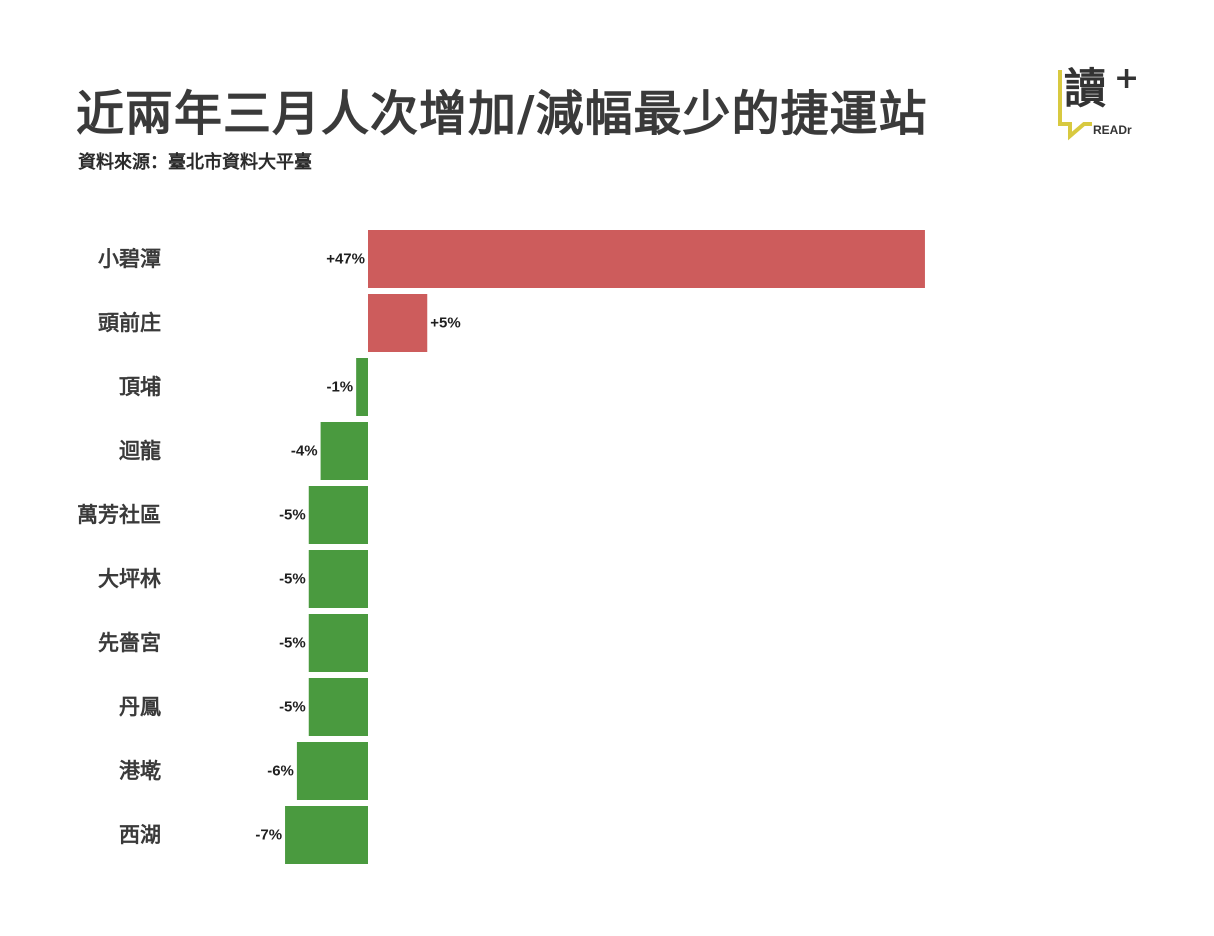 The image size is (1214, 936). Describe the element at coordinates (502, 114) in the screenshot. I see `chart-title: 近兩年三月人次增加/減幅最少的捷運站` at that location.